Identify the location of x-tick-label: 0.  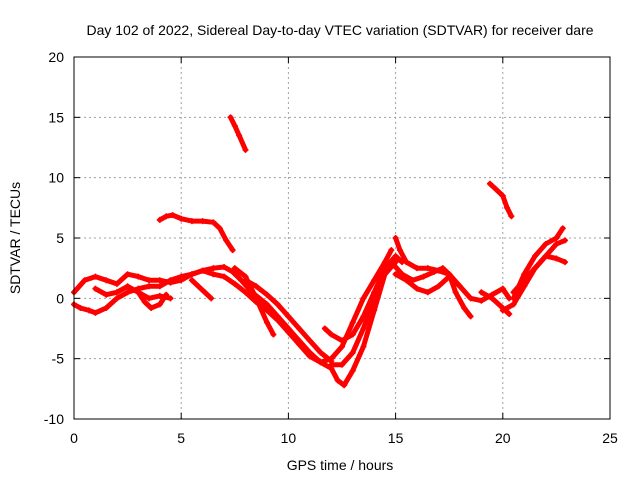
(74, 438).